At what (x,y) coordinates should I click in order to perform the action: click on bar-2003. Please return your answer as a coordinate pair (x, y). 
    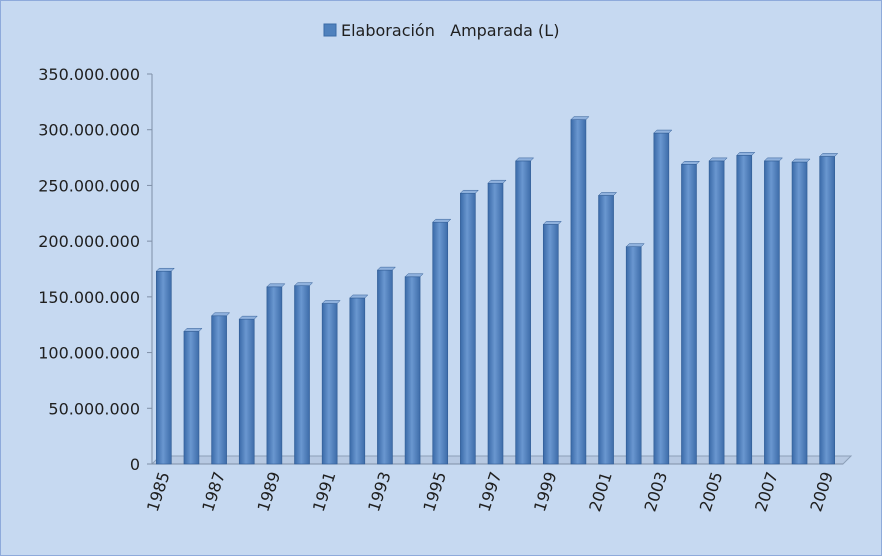
    Looking at the image, I should click on (663, 297).